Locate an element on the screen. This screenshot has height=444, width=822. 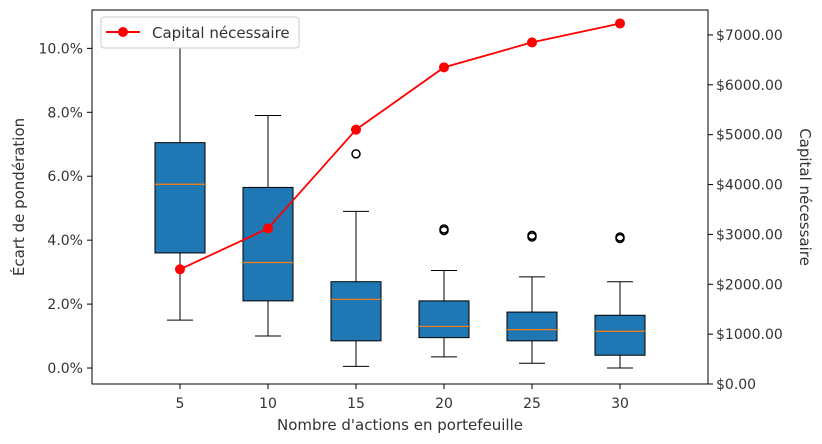
x-tick-label: 25 is located at coordinates (532, 404).